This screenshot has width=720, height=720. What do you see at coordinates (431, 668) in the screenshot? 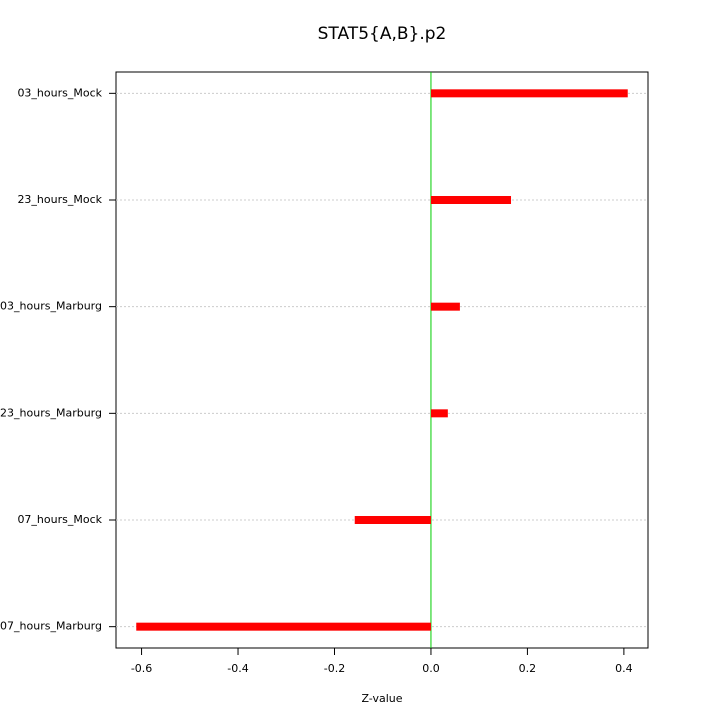
I see `x-tick-label: 0.0` at bounding box center [431, 668].